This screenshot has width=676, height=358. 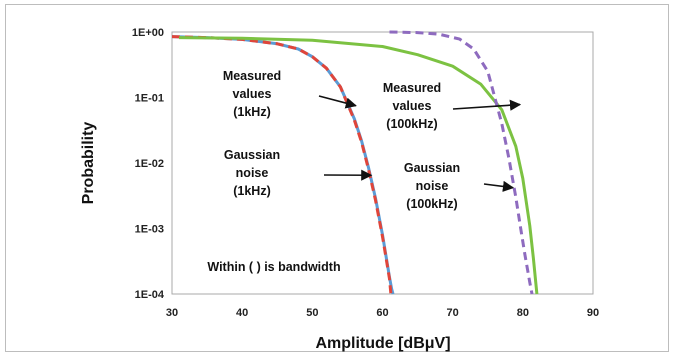 I want to click on x-axis-title: Amplitude [dBμV], so click(x=382, y=343).